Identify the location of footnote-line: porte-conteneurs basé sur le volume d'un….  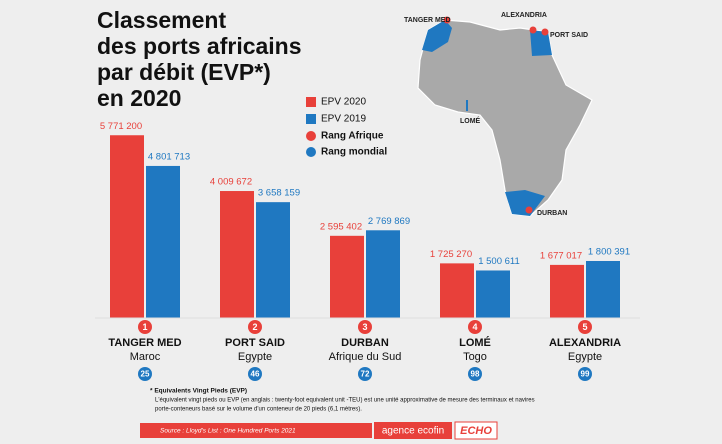
(258, 410).